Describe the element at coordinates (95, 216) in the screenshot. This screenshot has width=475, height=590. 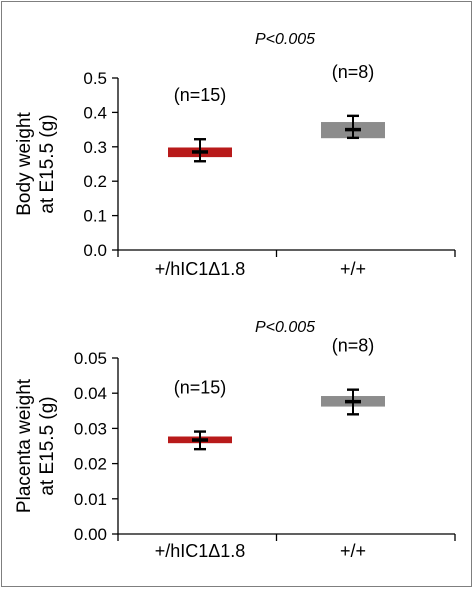
I see `y-tick-label: 0.1` at that location.